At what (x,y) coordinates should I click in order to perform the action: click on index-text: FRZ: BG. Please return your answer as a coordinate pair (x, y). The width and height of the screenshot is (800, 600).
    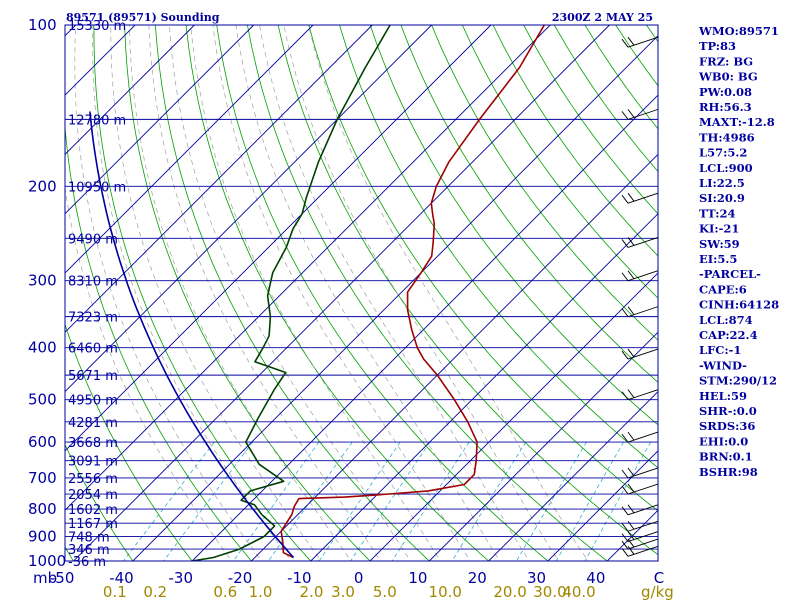
    Looking at the image, I should click on (726, 61).